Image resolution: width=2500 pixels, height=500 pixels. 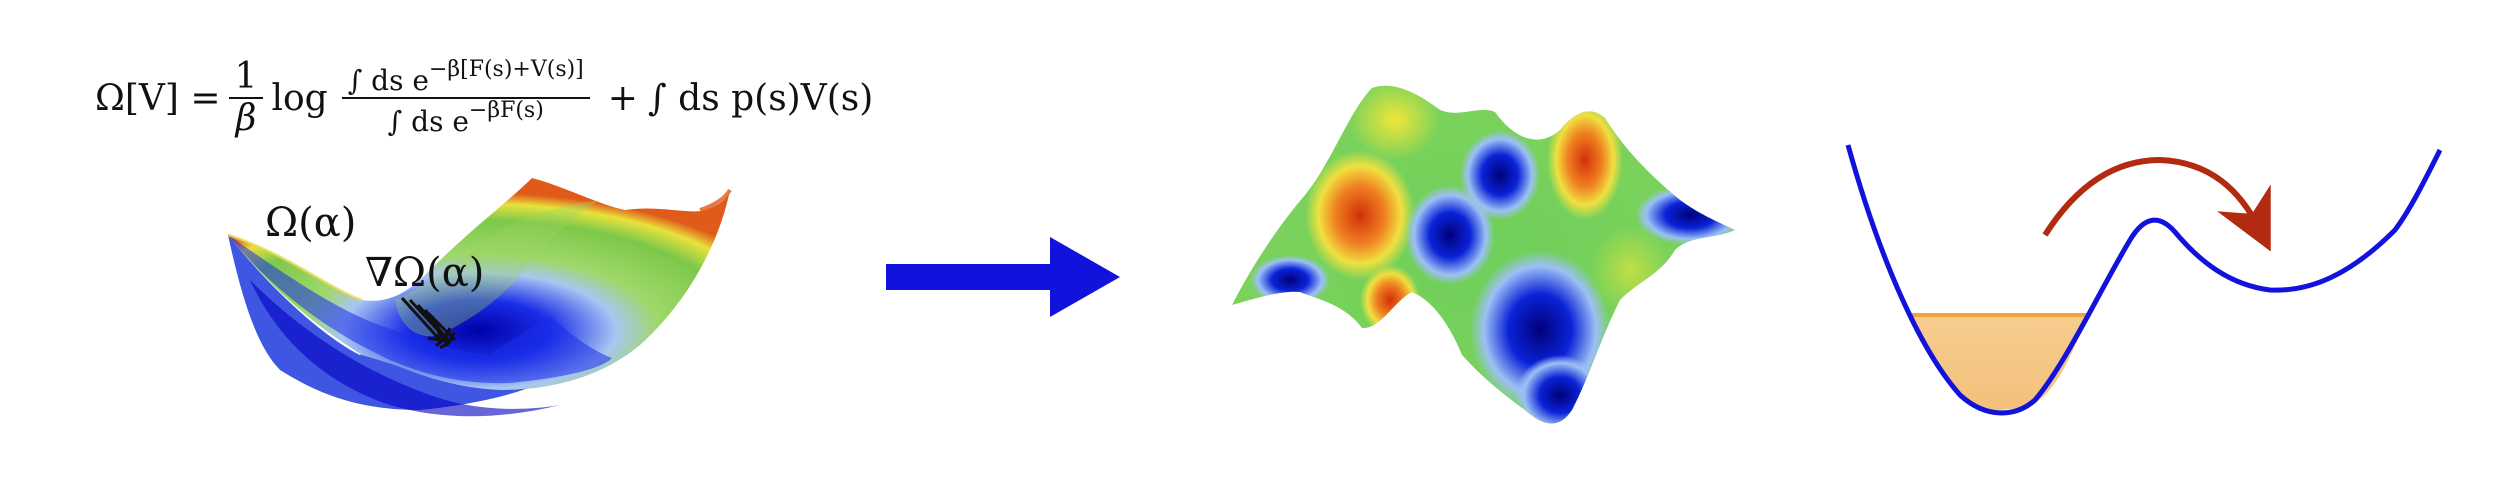 I want to click on frac2-numerator-base: ∫ ds e, so click(x=388, y=81).